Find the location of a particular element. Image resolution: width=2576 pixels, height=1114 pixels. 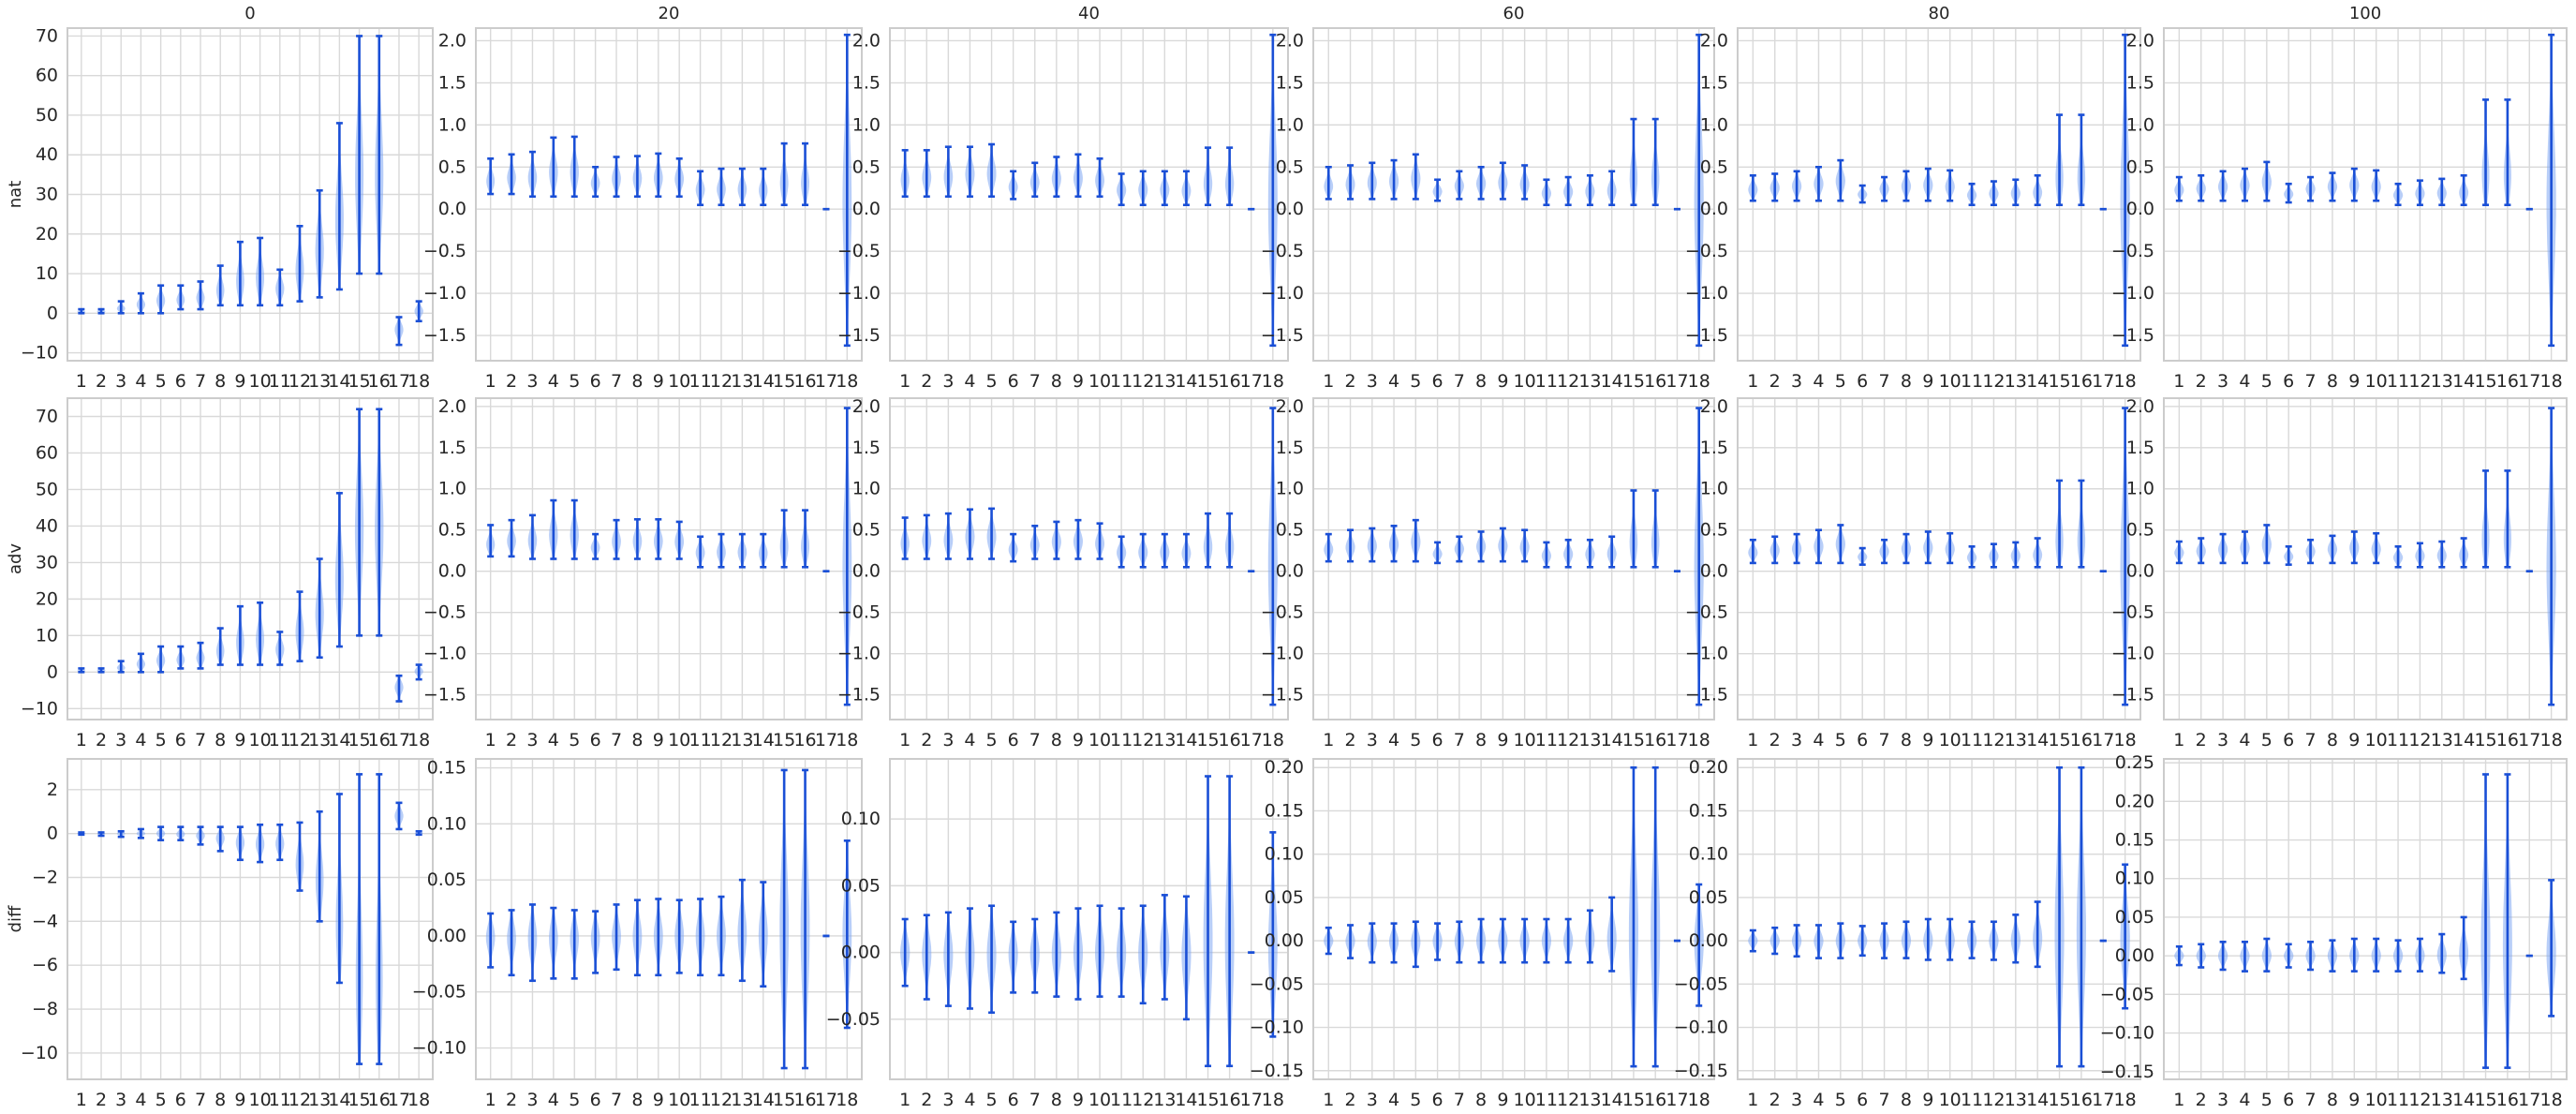

y-tick-label: −10 is located at coordinates (39, 353).